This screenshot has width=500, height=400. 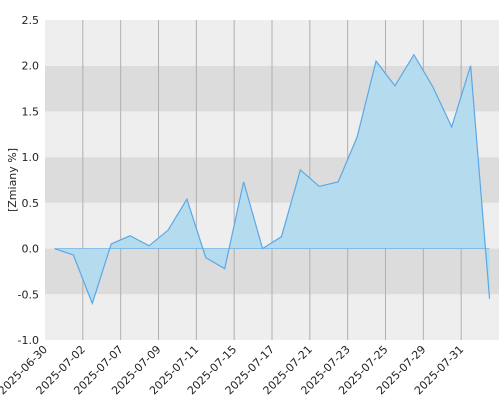 I want to click on y-tick-label: 2.5, so click(x=31, y=20).